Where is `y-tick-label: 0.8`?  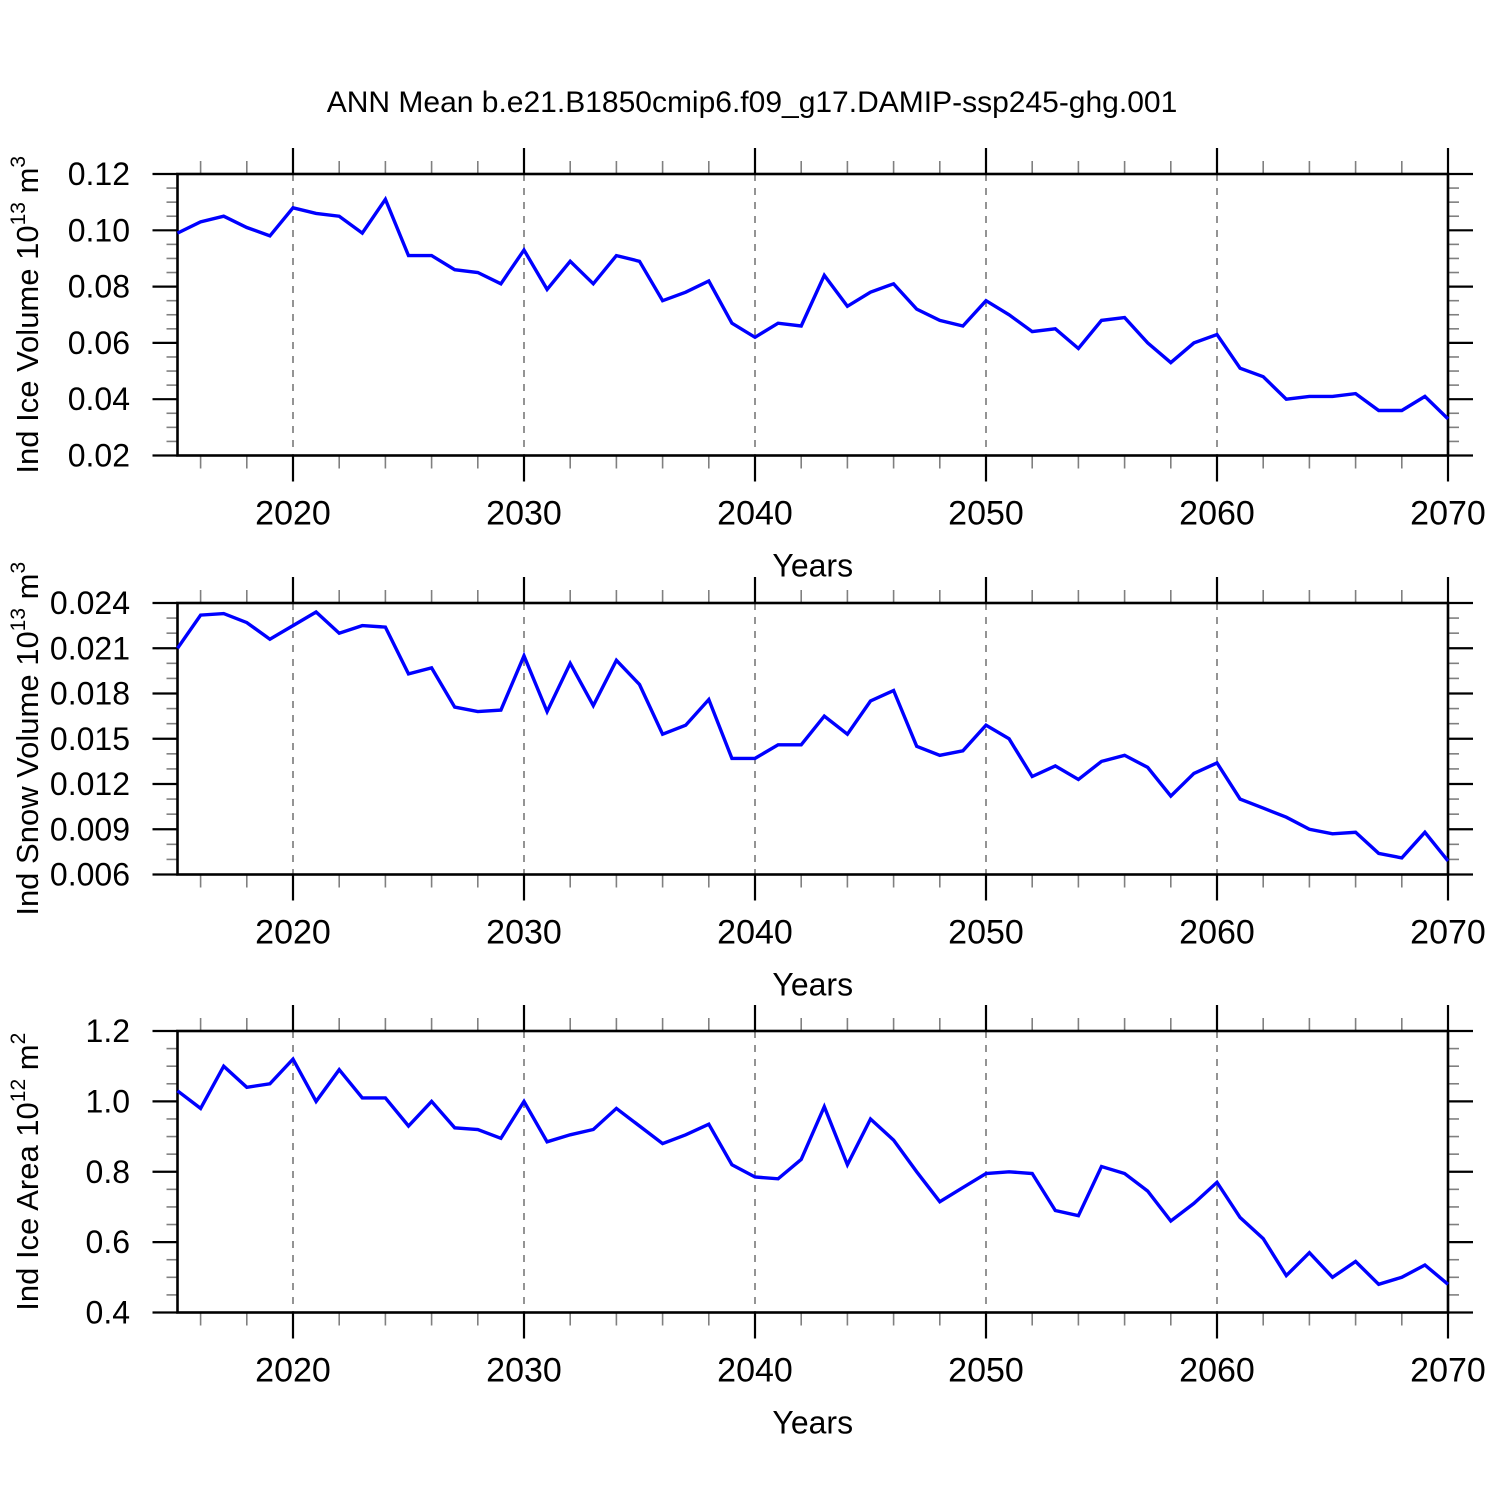 y-tick-label: 0.8 is located at coordinates (108, 1172).